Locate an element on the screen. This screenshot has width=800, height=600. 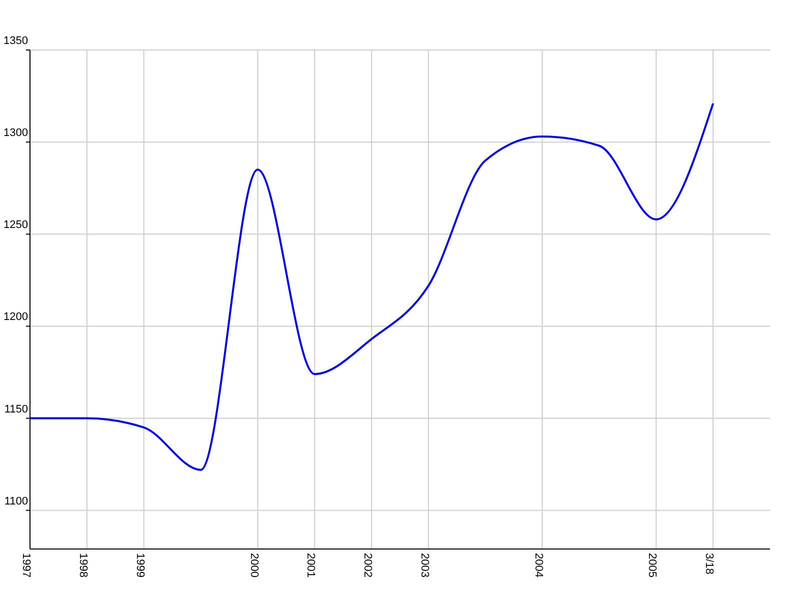
y-tick-label: 1150 is located at coordinates (16, 409).